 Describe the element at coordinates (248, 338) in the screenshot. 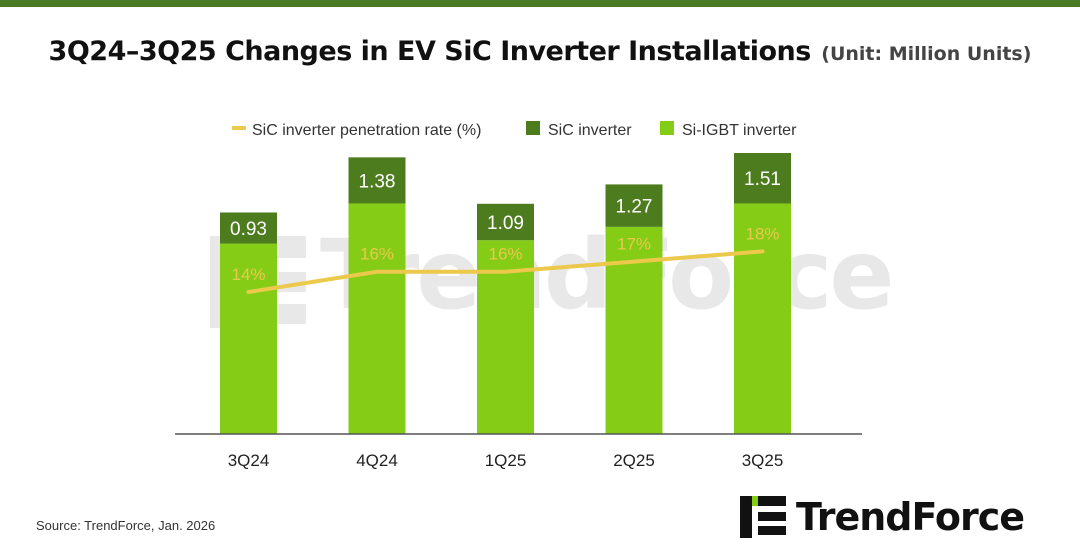

I see `bar-si-igbt-3Q24` at that location.